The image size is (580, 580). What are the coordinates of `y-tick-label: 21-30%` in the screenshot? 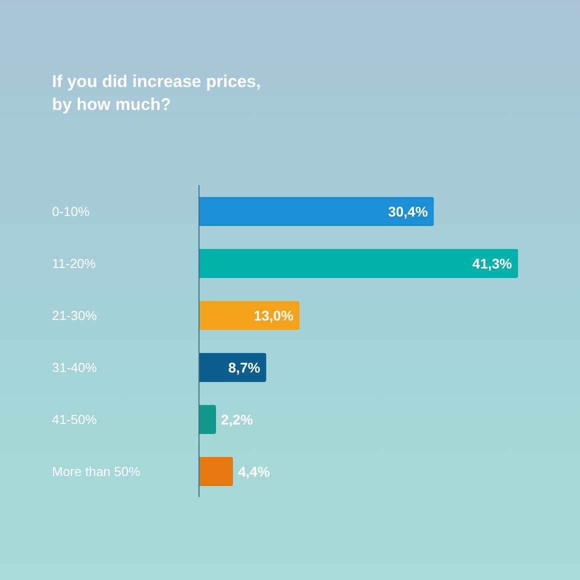 It's located at (75, 315).